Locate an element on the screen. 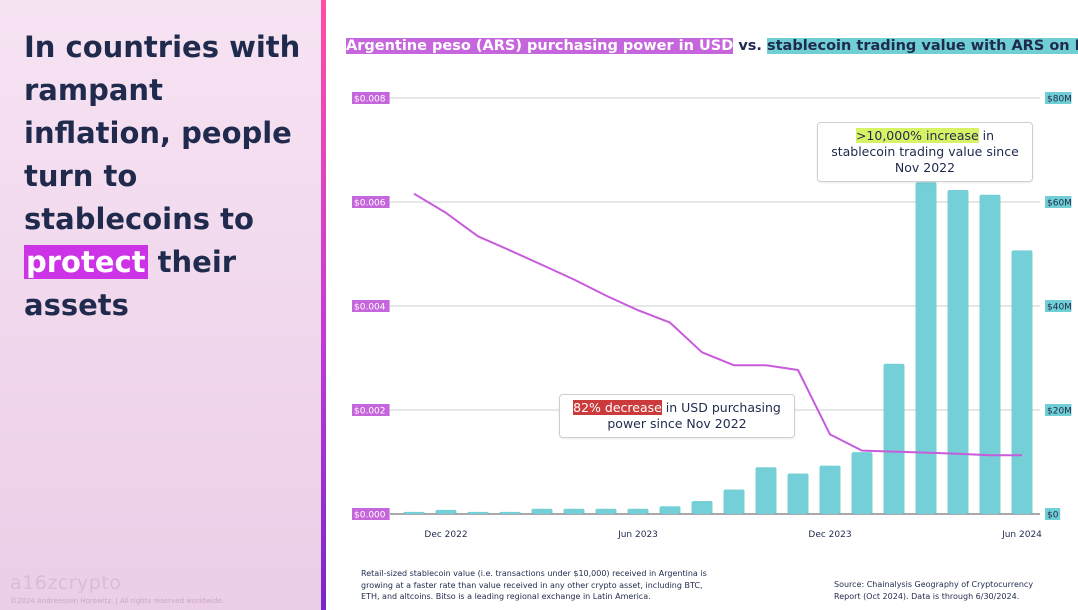 This screenshot has height=610, width=1078. callout-decrease-highlight: 82% decrease is located at coordinates (617, 407).